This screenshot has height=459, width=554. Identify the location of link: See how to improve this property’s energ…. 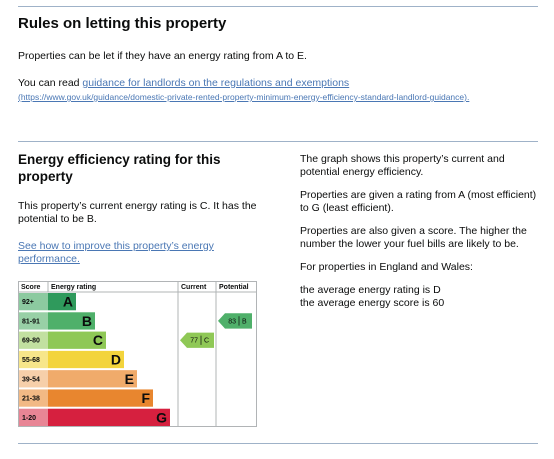
(116, 252).